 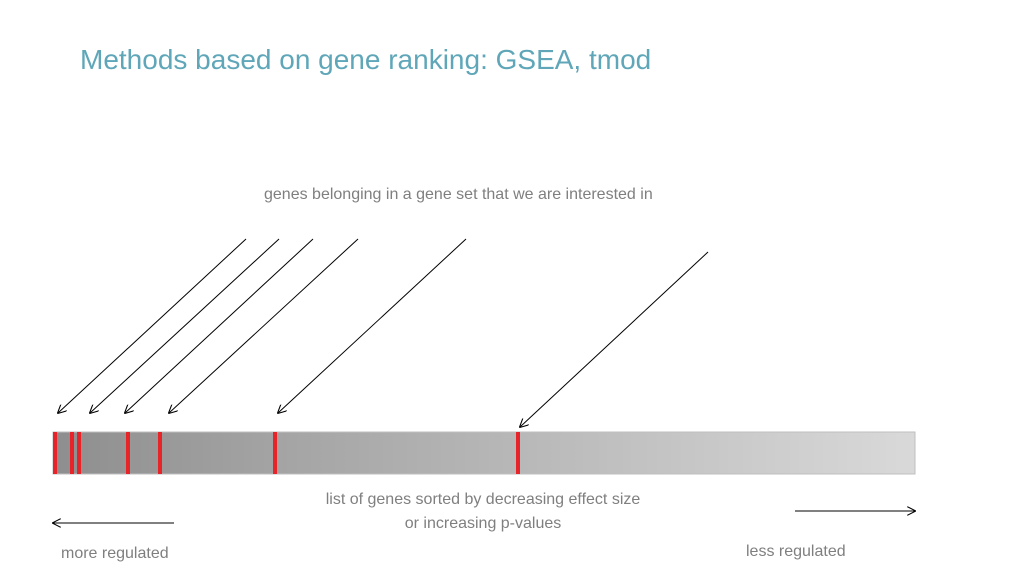 I want to click on caption-line-2: or increasing p-values, so click(x=483, y=523).